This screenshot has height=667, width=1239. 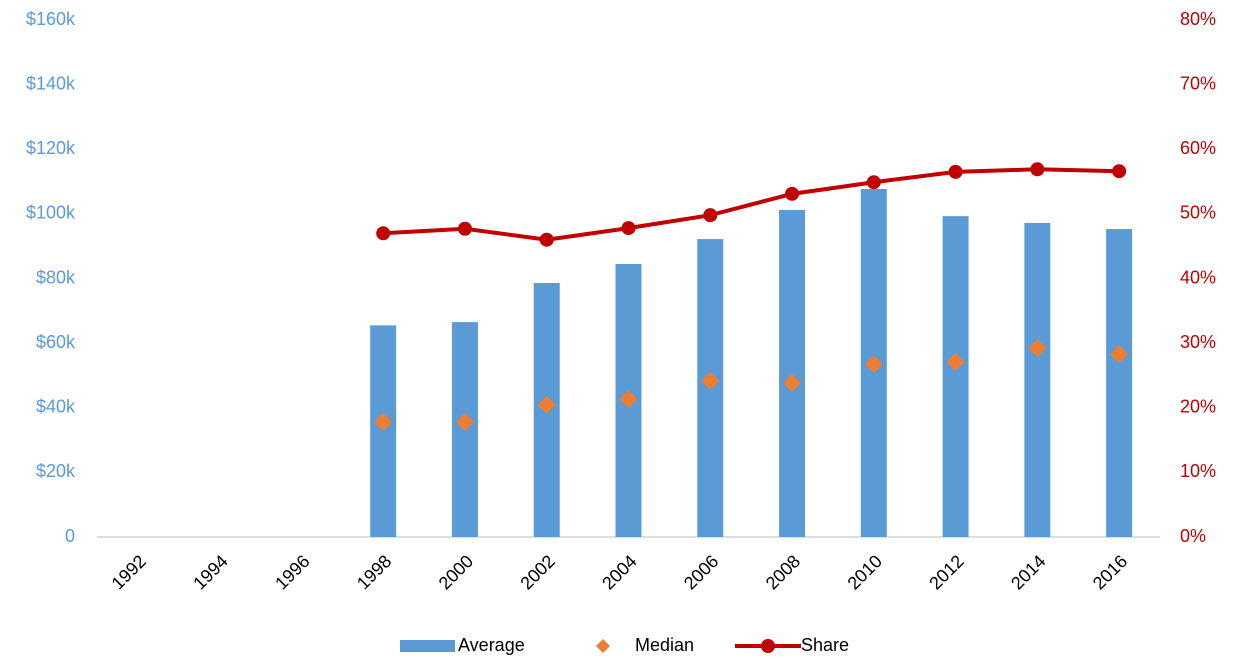 I want to click on legend-label: Share, so click(x=825, y=645).